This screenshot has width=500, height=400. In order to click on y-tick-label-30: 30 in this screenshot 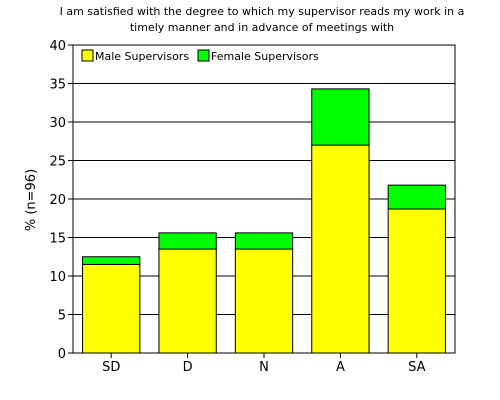, I will do `click(57, 123)`.